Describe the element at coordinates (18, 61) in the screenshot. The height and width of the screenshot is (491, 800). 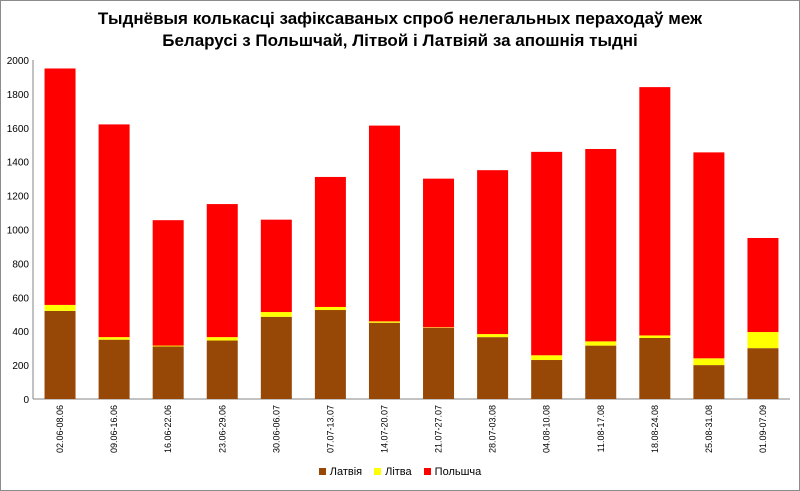
I see `y-tick-label: 2000` at that location.